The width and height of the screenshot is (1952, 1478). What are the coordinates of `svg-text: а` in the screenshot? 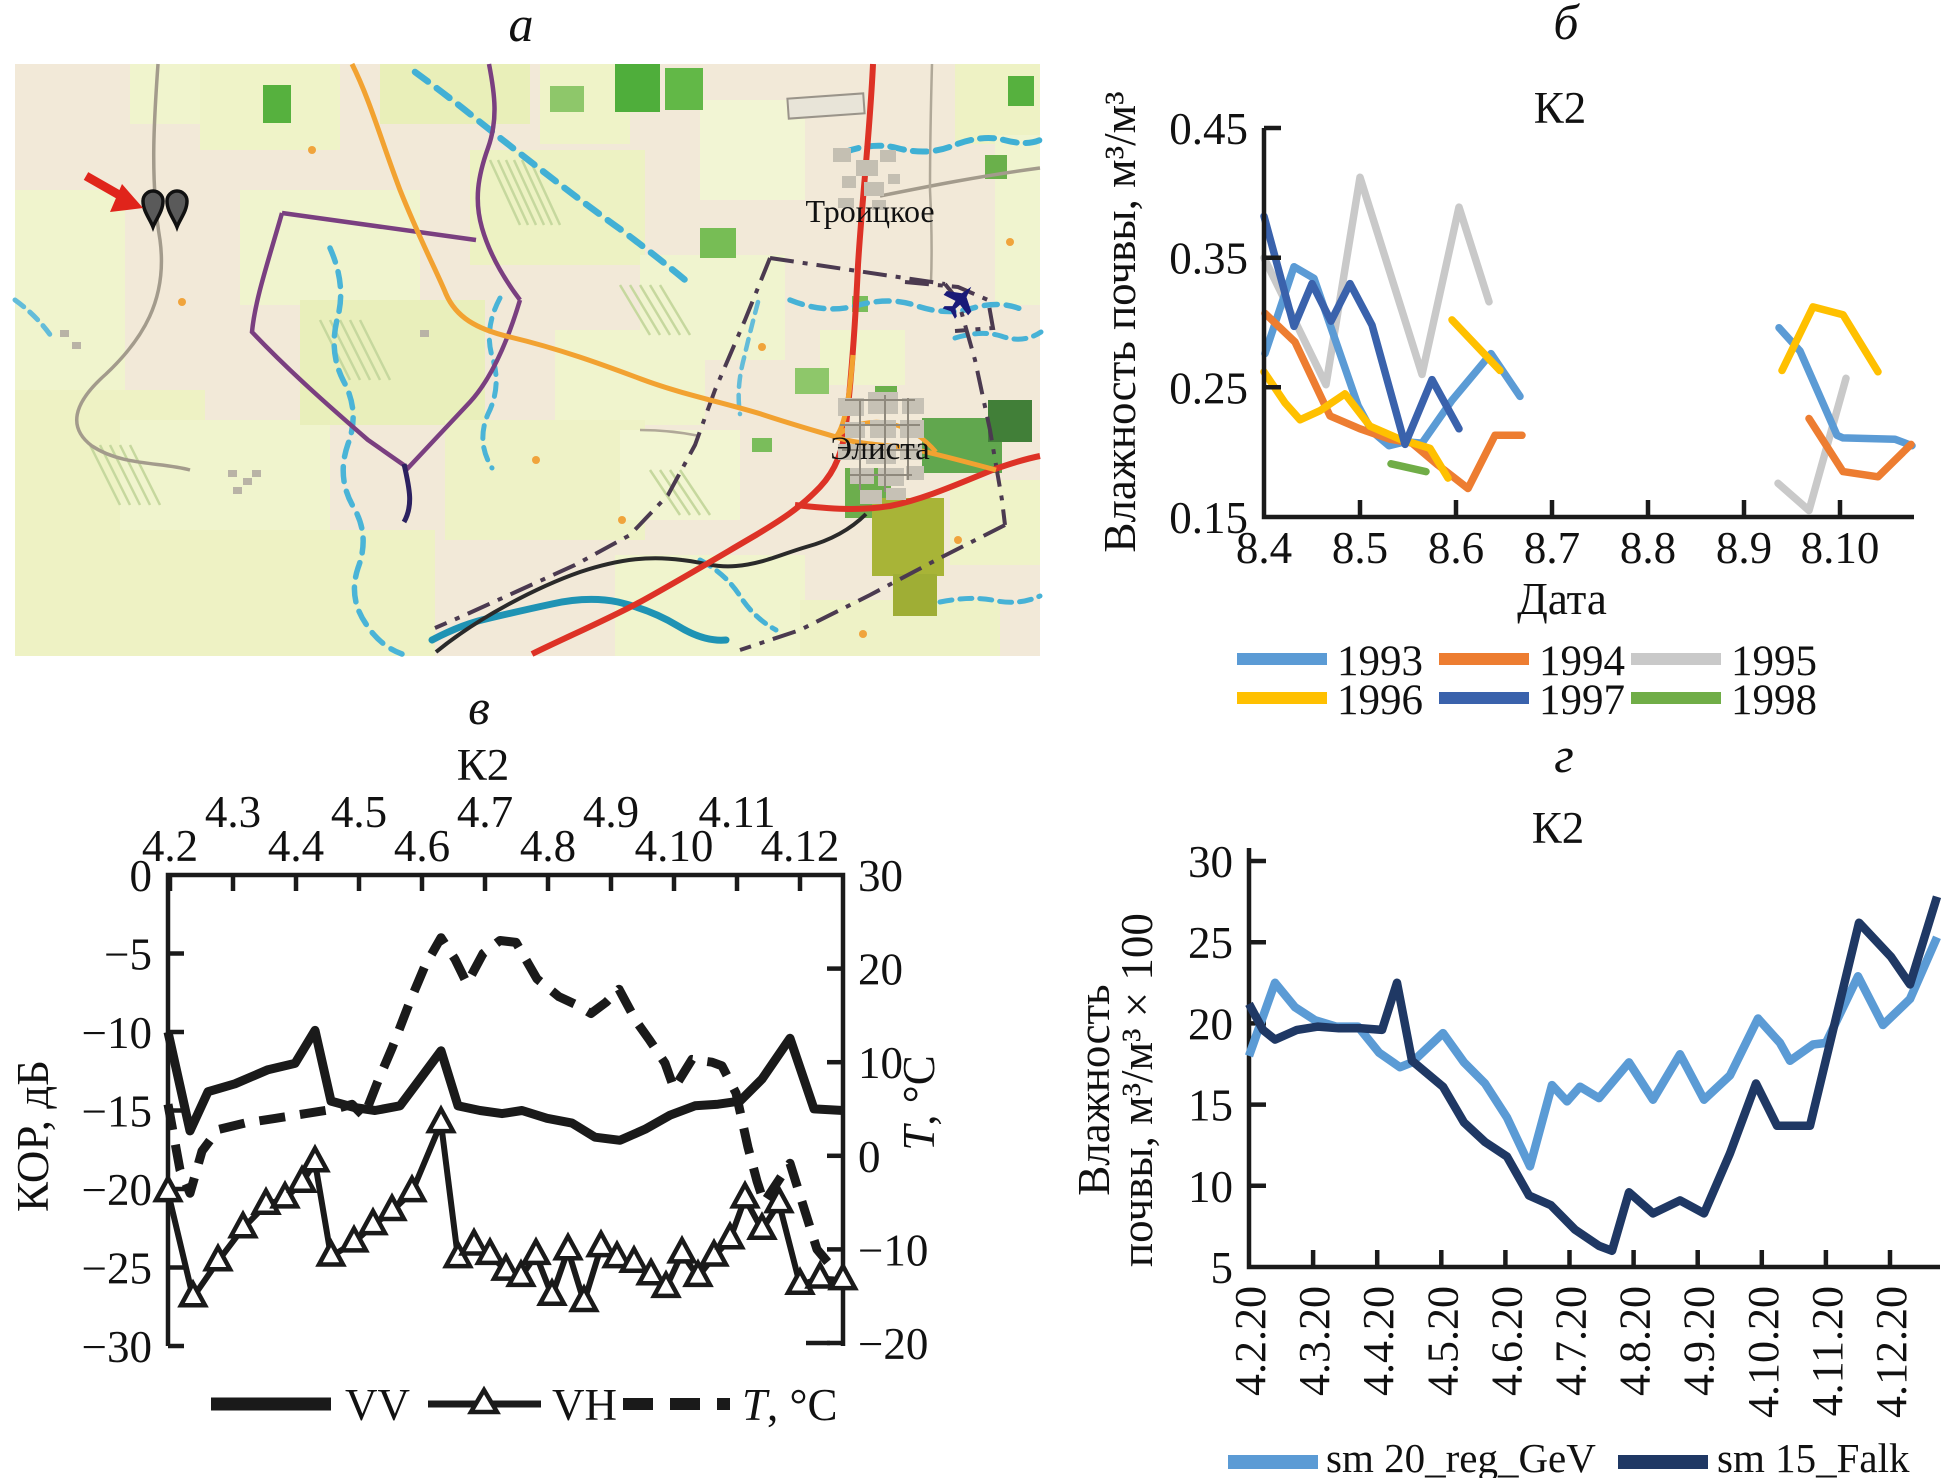 It's located at (521, 26).